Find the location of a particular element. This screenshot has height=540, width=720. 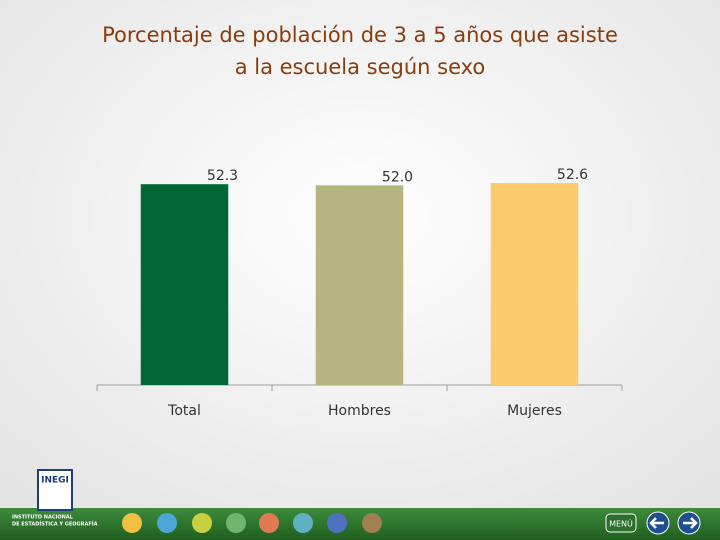

next-arrow is located at coordinates (690, 523).